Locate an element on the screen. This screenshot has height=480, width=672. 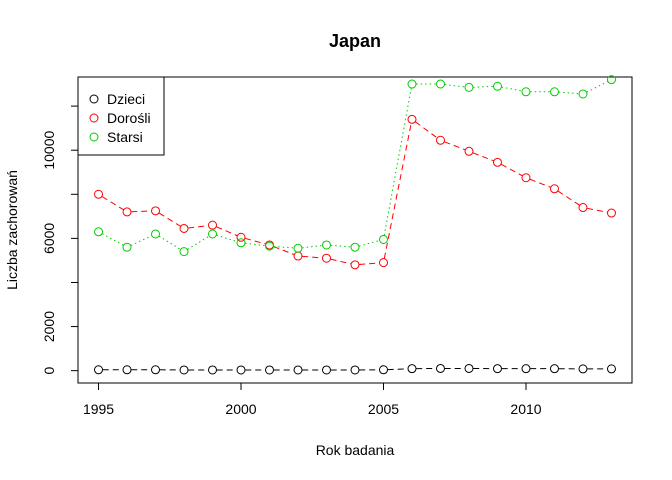
legend: Dzieci Dorośli Starsi is located at coordinates (121, 116).